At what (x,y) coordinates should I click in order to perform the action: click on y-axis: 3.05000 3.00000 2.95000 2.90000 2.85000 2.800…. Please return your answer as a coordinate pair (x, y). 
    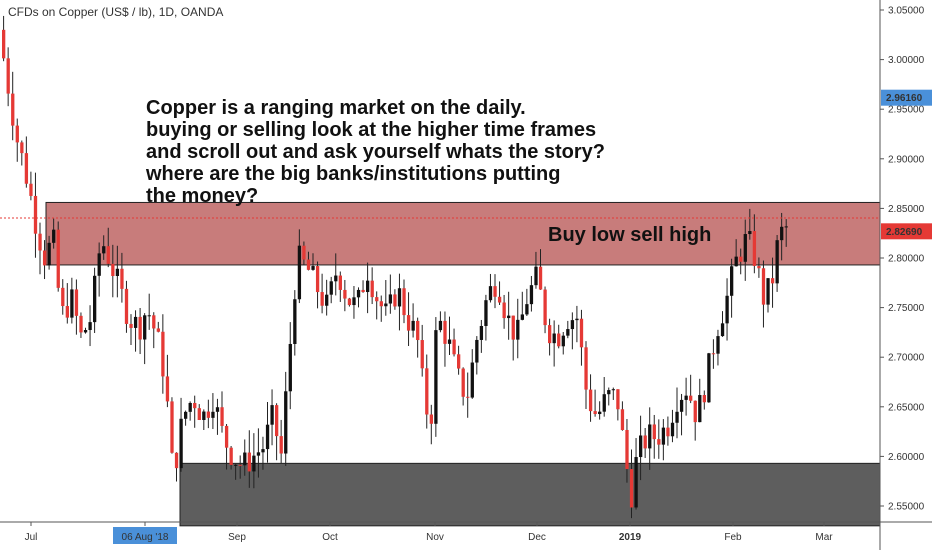
    Looking at the image, I should click on (902, 259).